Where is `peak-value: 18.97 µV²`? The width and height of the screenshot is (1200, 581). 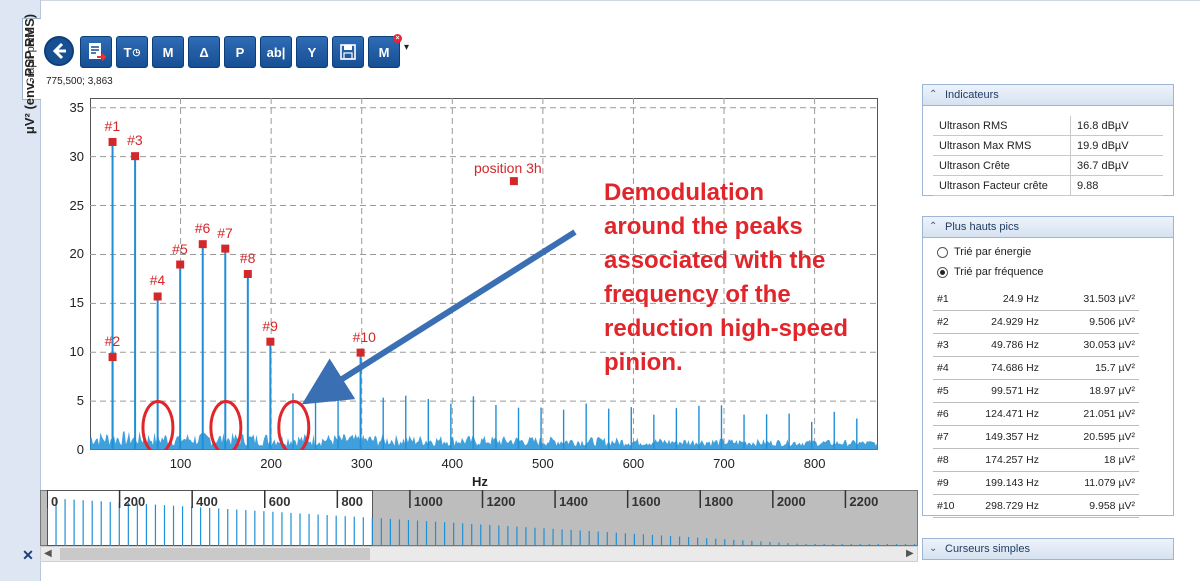 peak-value: 18.97 µV² is located at coordinates (1091, 391).